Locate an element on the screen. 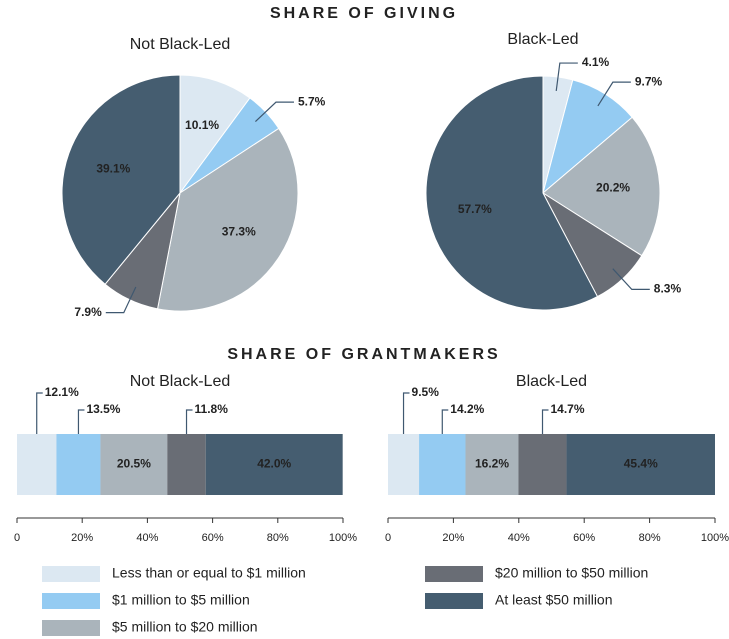 This screenshot has width=729, height=639. section-title: SHARE OF GIVING is located at coordinates (364, 13).